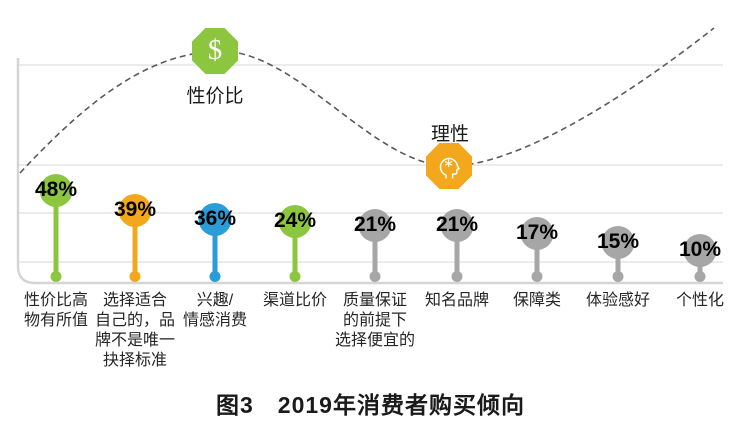 This screenshot has height=423, width=741. I want to click on value-label: 39%, so click(135, 209).